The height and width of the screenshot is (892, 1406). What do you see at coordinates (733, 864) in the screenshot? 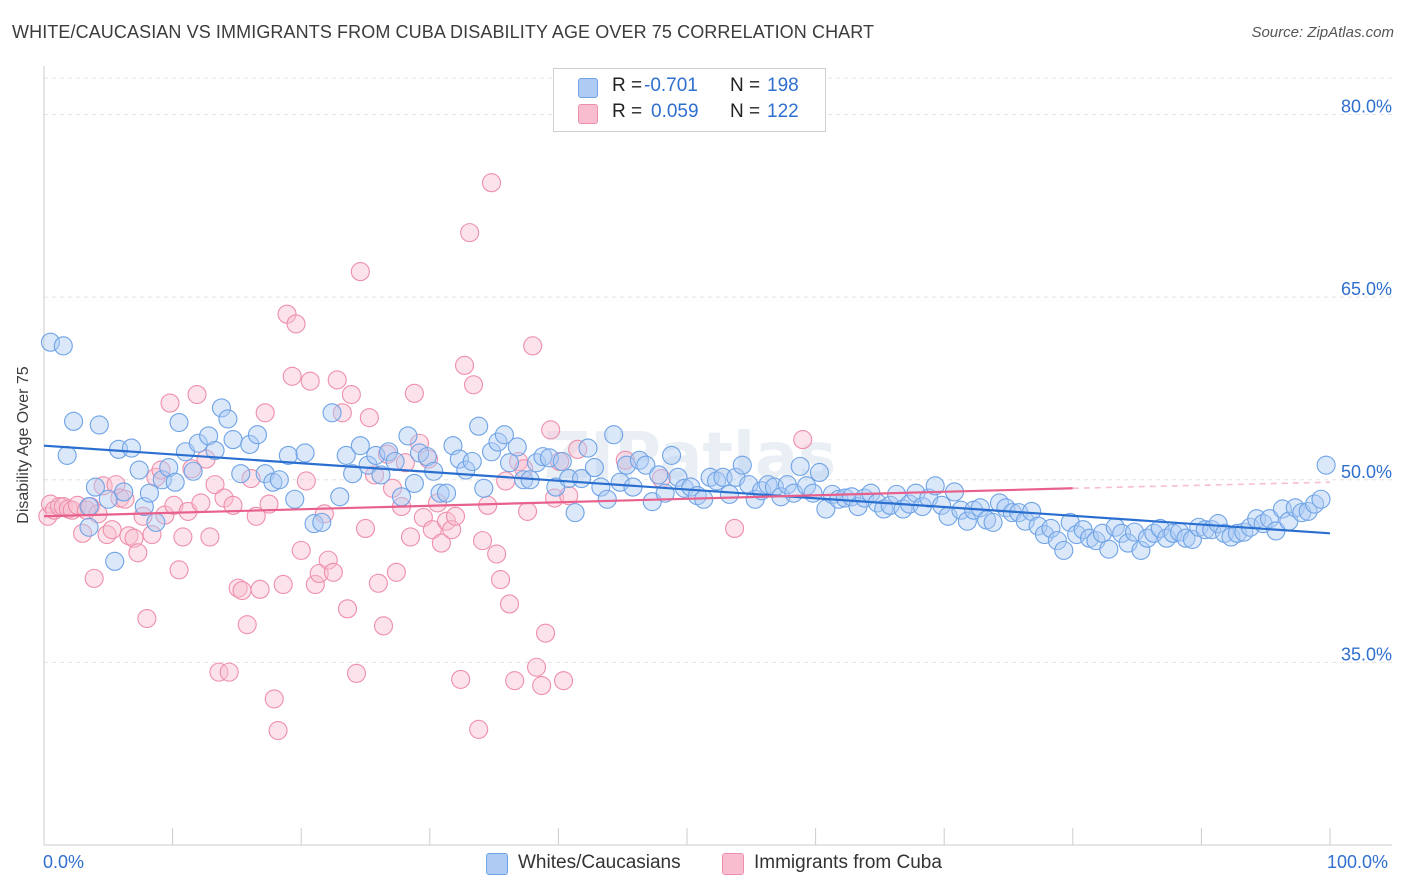
I see `bottom-legend-swatch-pink` at bounding box center [733, 864].